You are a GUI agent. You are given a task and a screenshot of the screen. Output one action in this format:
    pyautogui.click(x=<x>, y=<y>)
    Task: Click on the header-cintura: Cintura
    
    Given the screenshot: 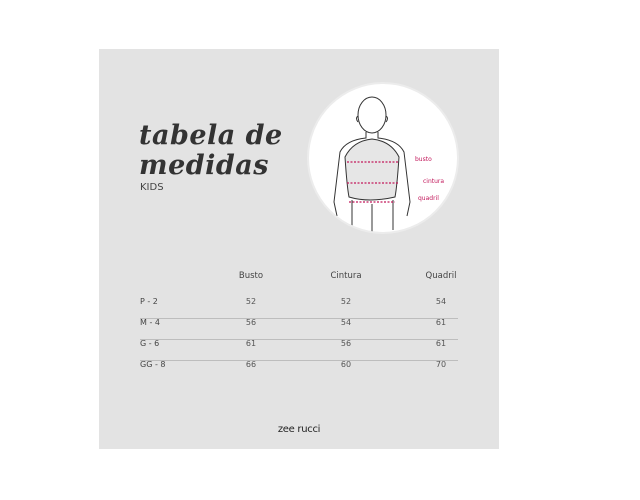 What is the action you would take?
    pyautogui.click(x=346, y=276)
    